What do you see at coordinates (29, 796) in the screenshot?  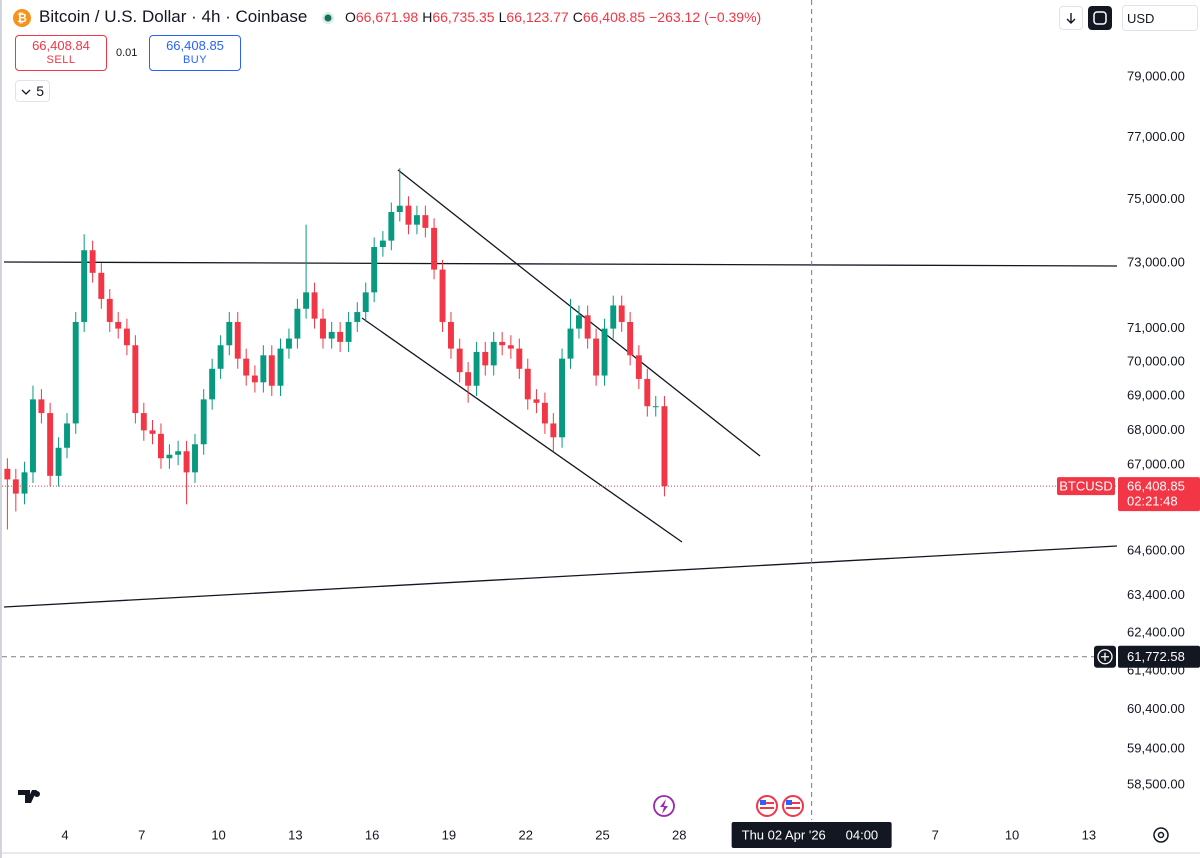 I see `tradingview-logo` at bounding box center [29, 796].